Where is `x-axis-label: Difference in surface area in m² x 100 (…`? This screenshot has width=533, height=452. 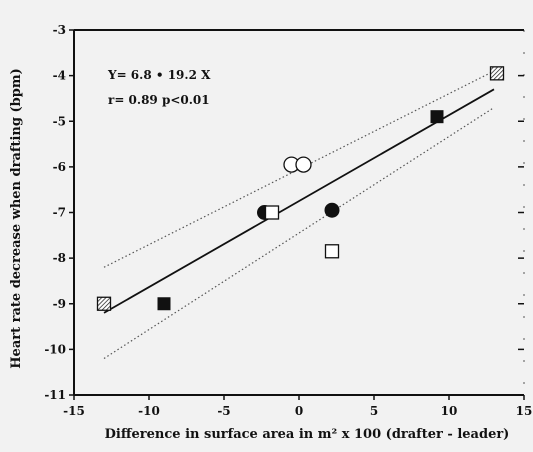 x-axis-label: Difference in surface area in m² x 100 (… is located at coordinates (307, 434).